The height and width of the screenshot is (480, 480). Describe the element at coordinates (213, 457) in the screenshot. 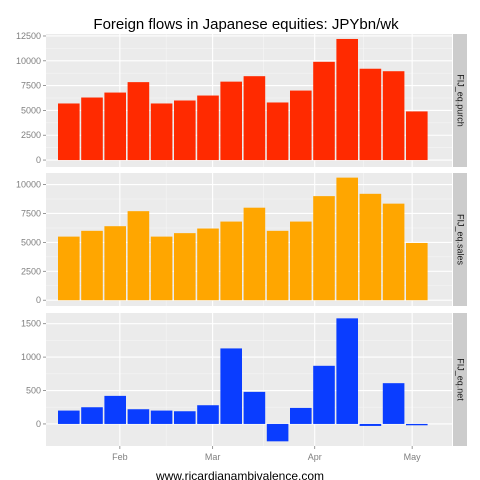

I see `x-tick-label: Mar` at that location.